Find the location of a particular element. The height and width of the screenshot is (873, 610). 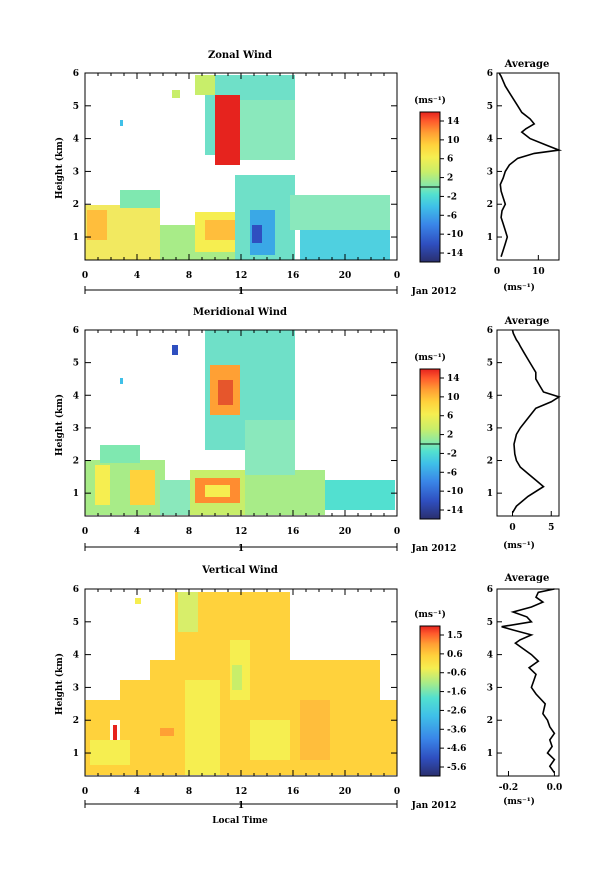

cbar-tick-label: -6 is located at coordinates (452, 473).